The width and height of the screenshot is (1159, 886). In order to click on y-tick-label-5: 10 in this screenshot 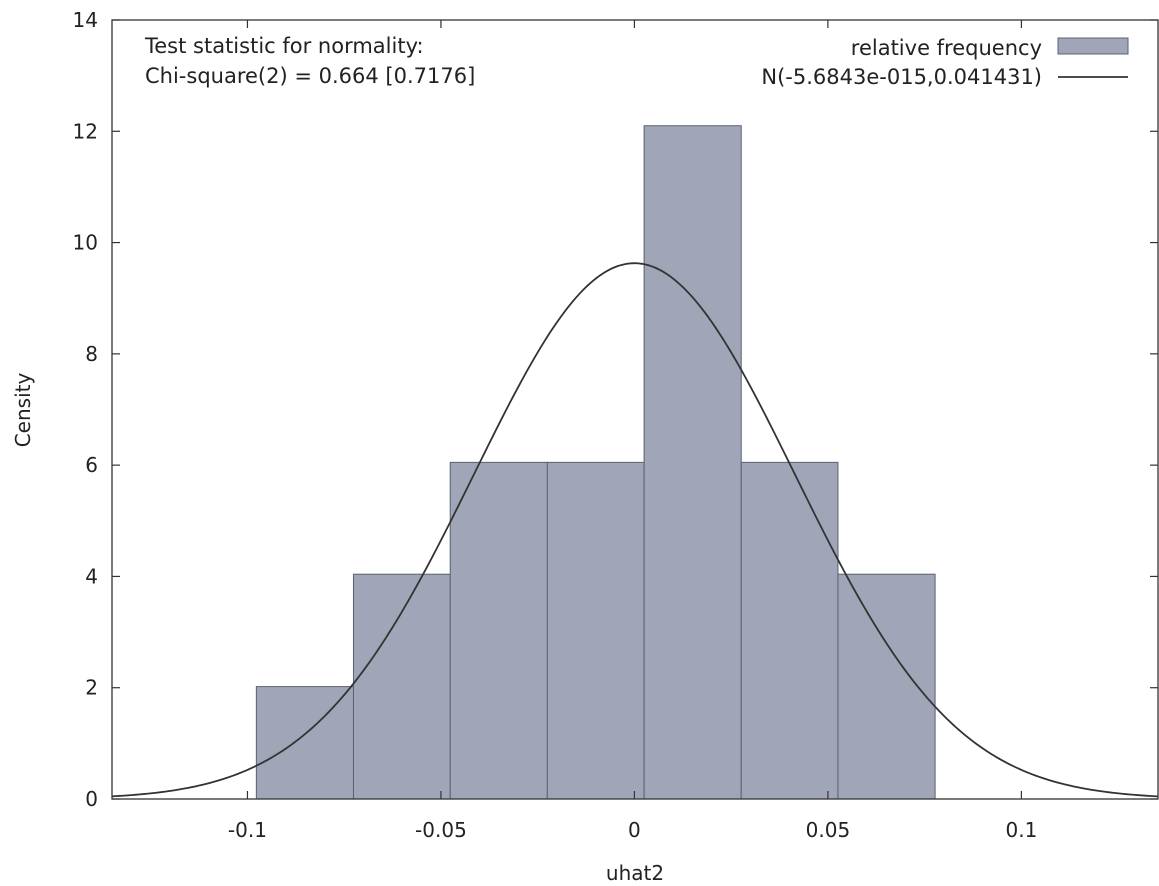, I will do `click(85, 243)`.